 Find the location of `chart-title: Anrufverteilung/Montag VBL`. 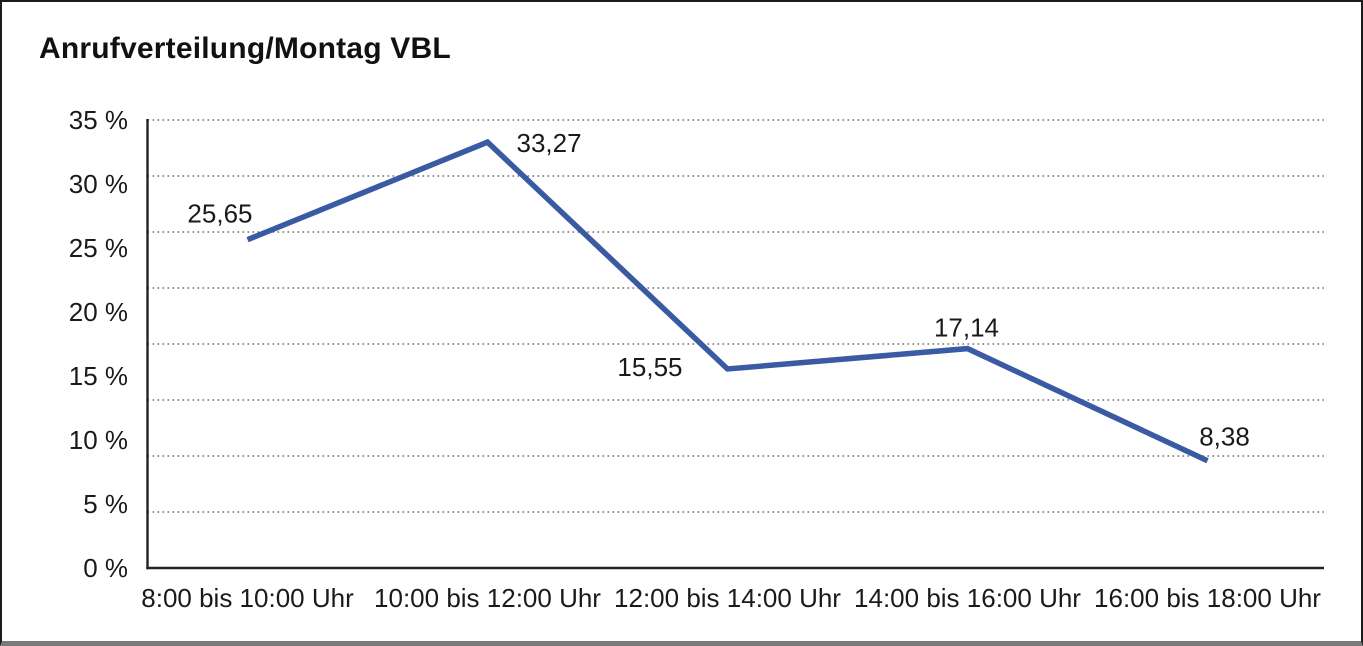

chart-title: Anrufverteilung/Montag VBL is located at coordinates (245, 48).